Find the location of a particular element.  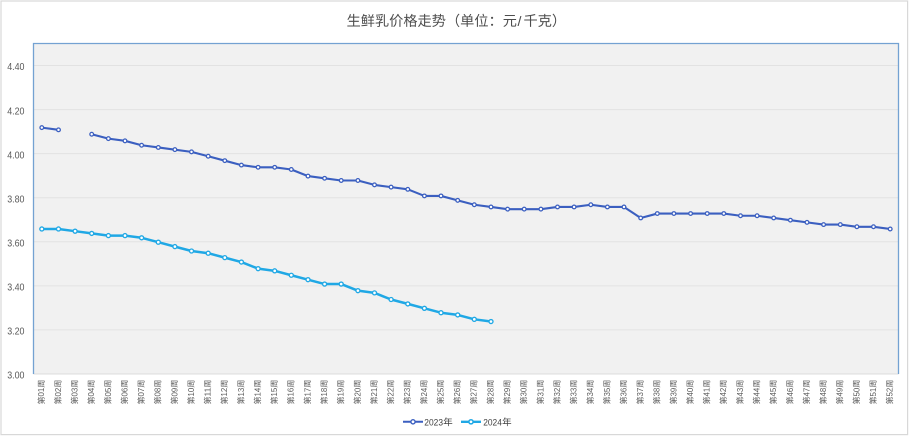

svg-text: 3.00 is located at coordinates (16, 376).